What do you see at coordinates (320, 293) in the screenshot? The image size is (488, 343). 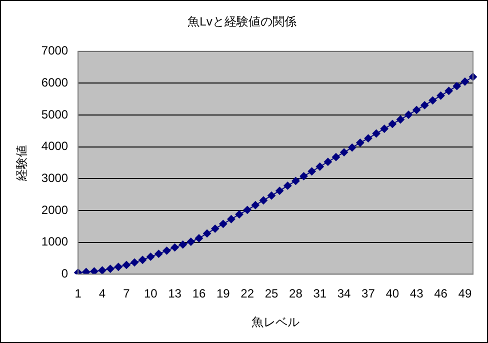 I see `x-tick-label: 31` at bounding box center [320, 293].